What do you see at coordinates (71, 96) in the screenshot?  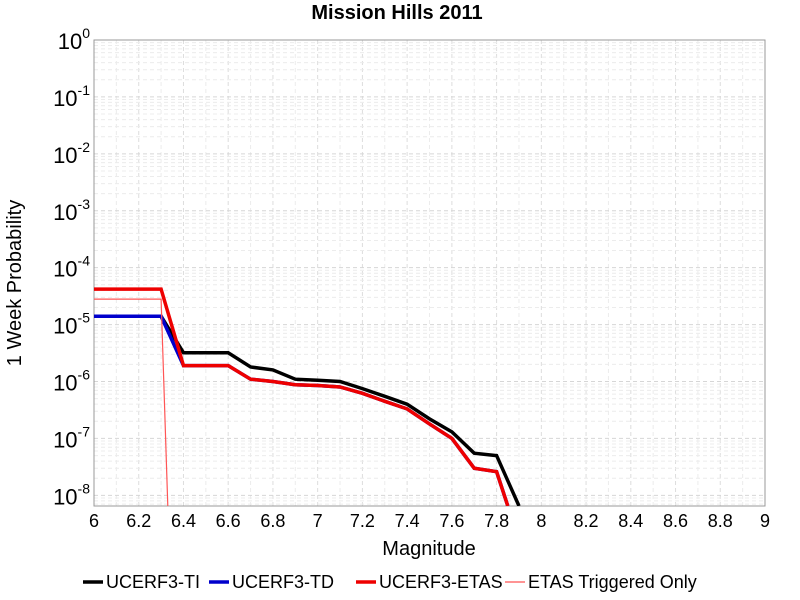 I see `y-tick-label: 10⁻¹` at bounding box center [71, 96].